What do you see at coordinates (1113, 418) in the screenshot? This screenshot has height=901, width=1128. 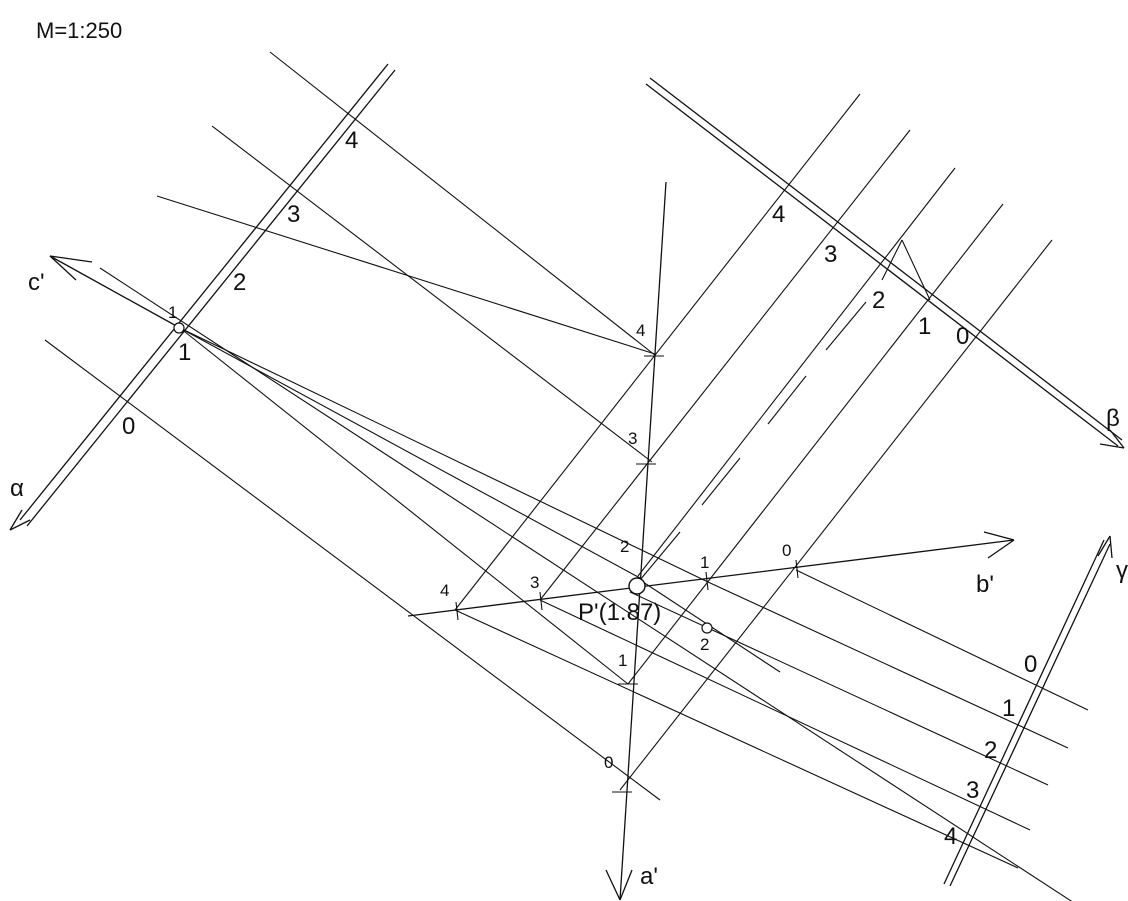 I see `beta-label: β` at bounding box center [1113, 418].